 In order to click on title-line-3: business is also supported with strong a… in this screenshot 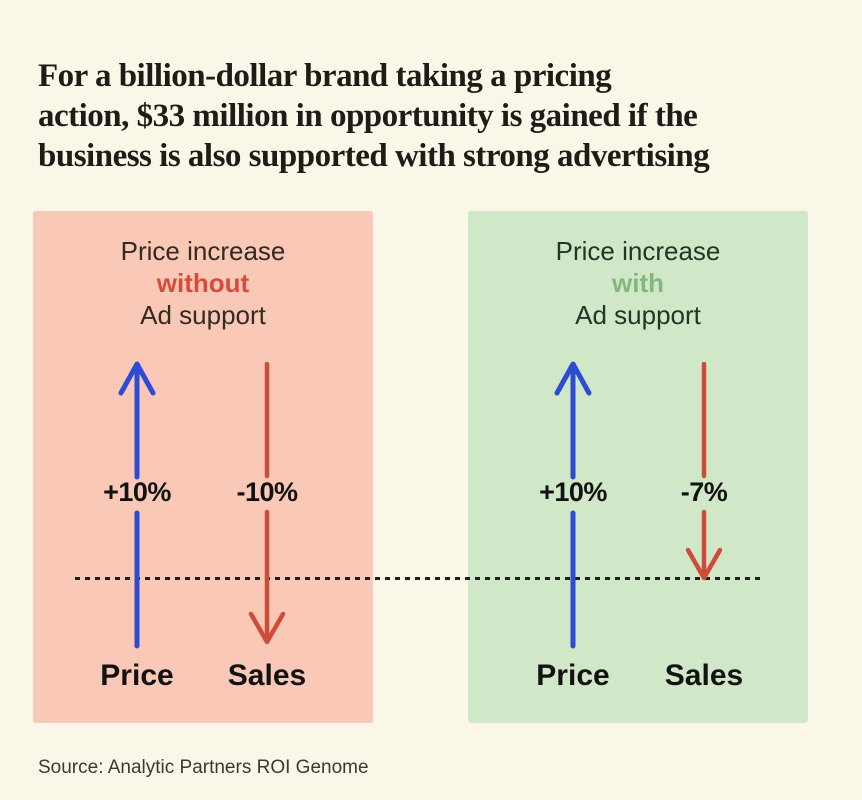, I will do `click(374, 156)`.